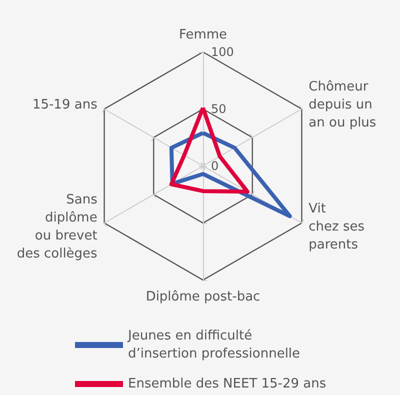 The width and height of the screenshot is (400, 395). Describe the element at coordinates (336, 227) in the screenshot. I see `spoke-label: Vit chez ses parents` at that location.